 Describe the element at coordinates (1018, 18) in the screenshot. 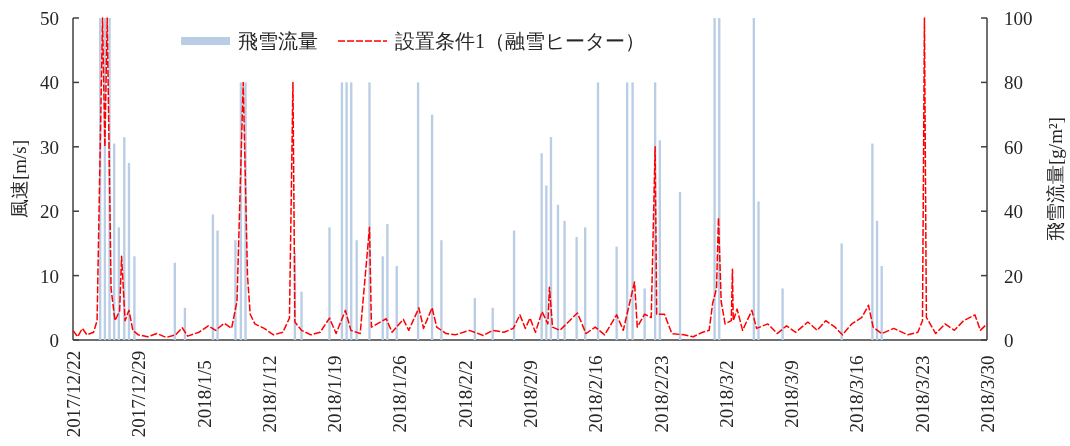

I see `y2-tick-label: 100` at that location.